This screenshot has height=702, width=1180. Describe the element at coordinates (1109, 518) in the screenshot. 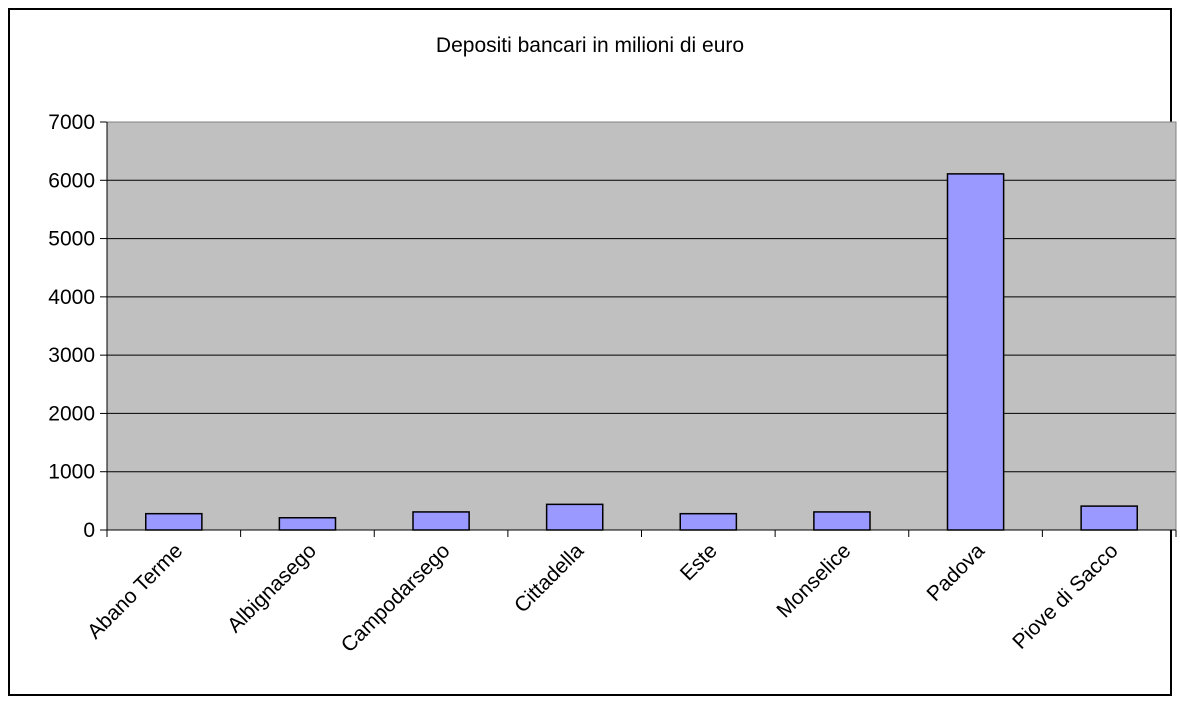

I see `bar-piove-di-sacco` at that location.